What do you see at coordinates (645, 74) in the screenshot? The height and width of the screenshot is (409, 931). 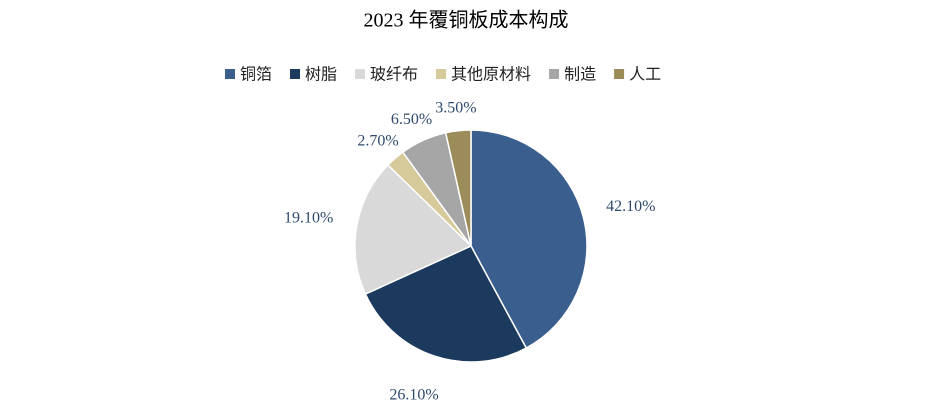 I see `legend-label: 人工` at bounding box center [645, 74].